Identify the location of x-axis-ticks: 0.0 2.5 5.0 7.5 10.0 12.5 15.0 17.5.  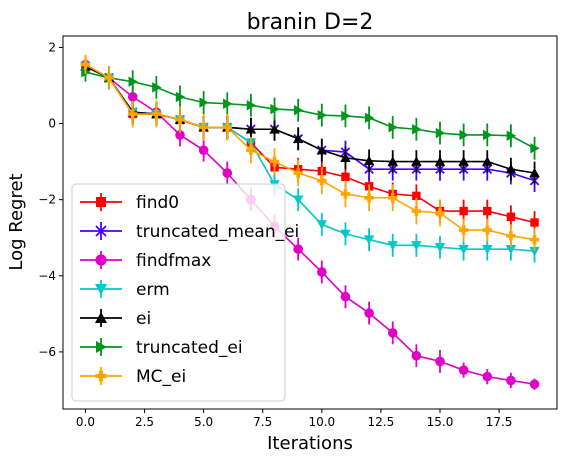
(294, 419).